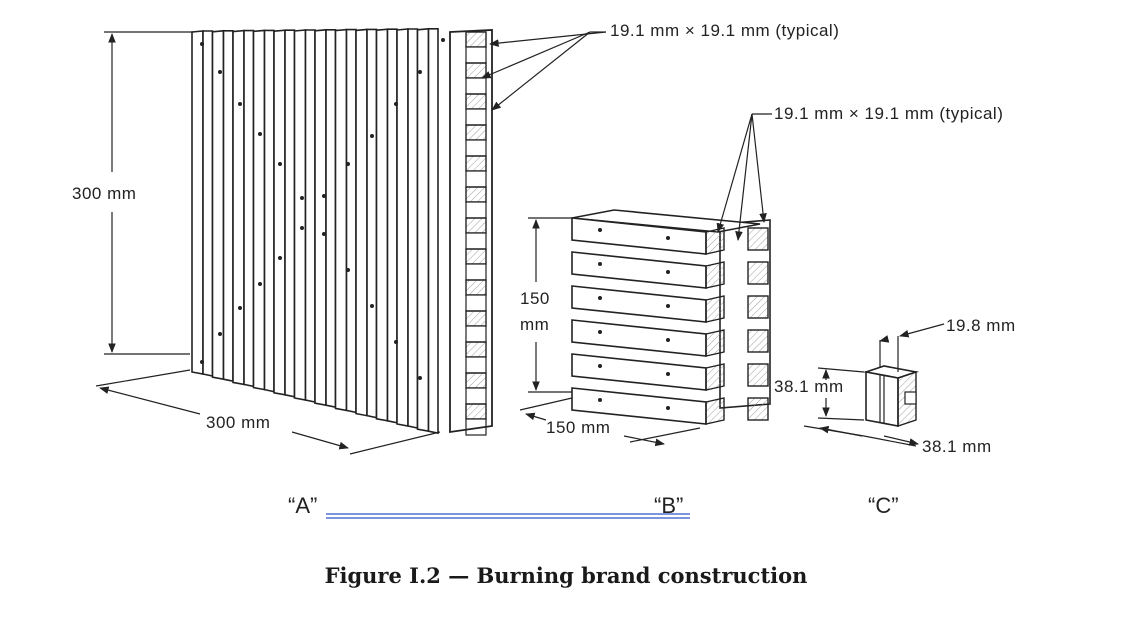 The height and width of the screenshot is (624, 1140). Describe the element at coordinates (888, 113) in the screenshot. I see `brand-b-typical-label: 19.1 mm × 19.1 mm (typical)` at that location.